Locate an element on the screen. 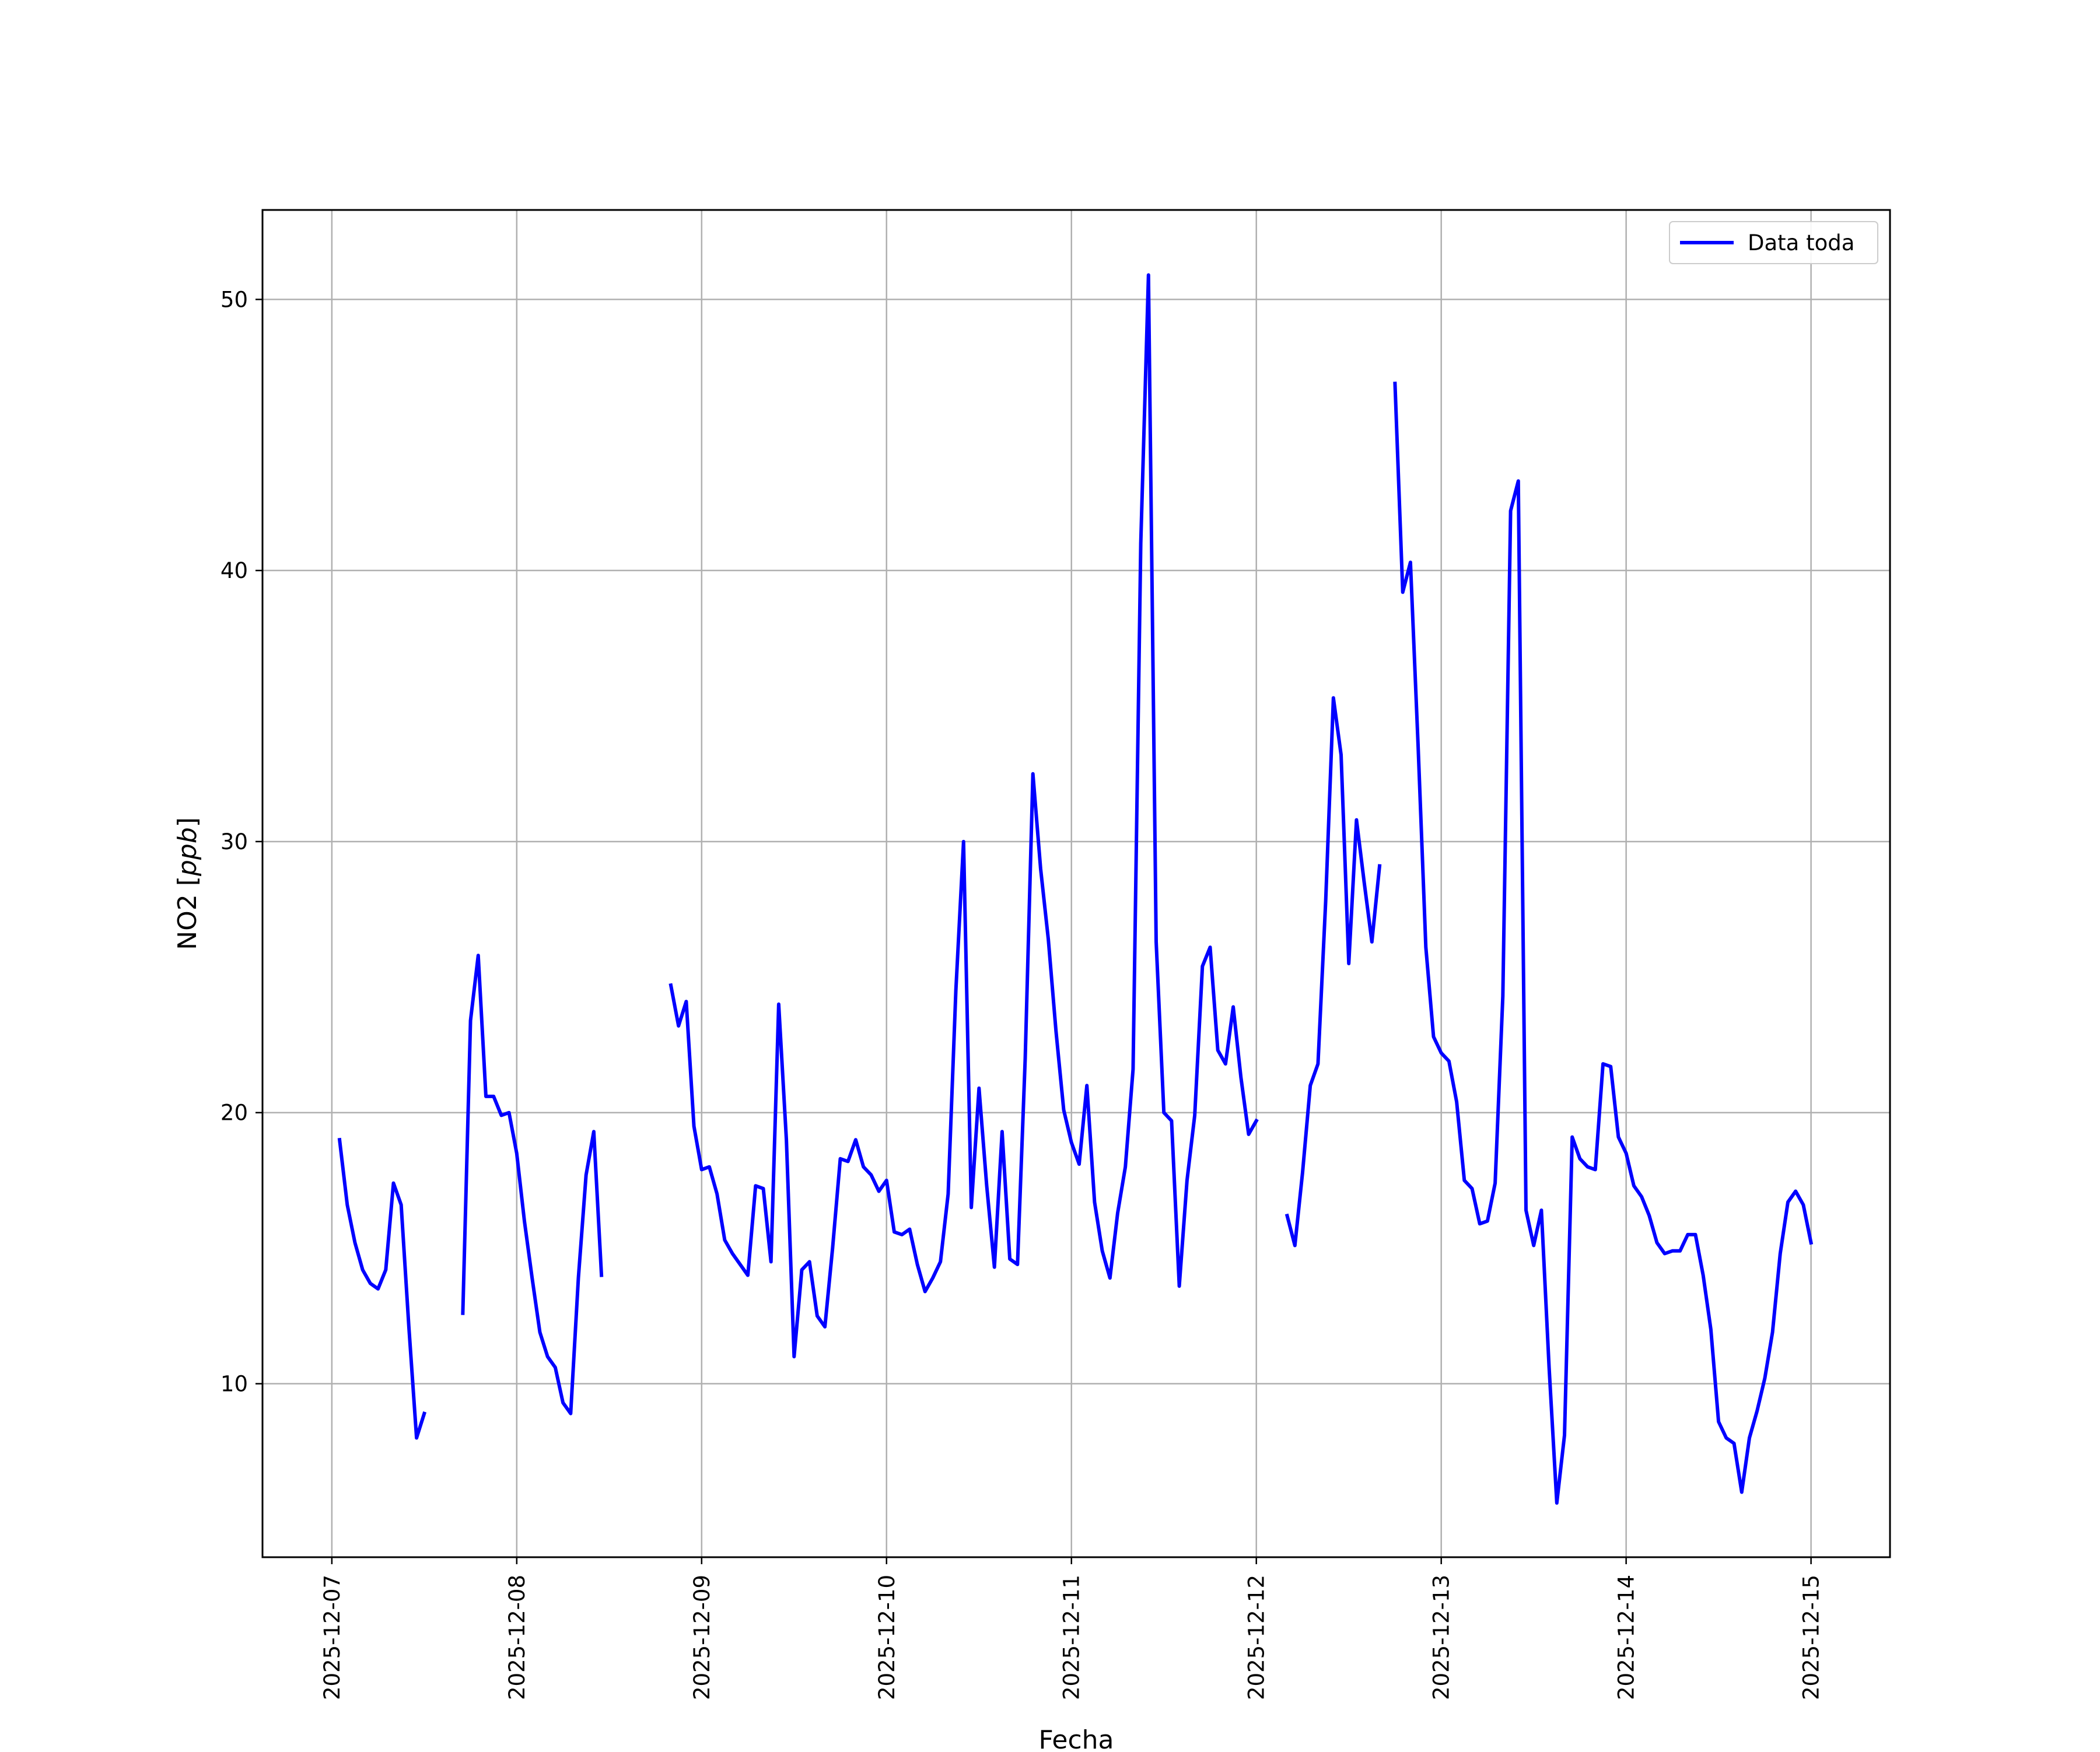  x-axis-title: Fecha is located at coordinates (1076, 1738).